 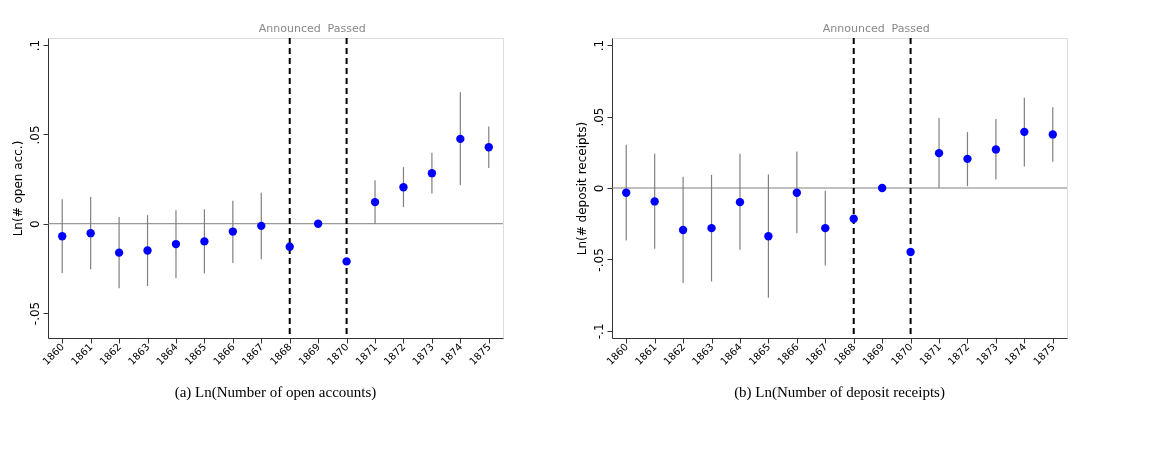 What do you see at coordinates (17, 188) in the screenshot?
I see `y-axis-title: Ln(# open acc.)` at bounding box center [17, 188].